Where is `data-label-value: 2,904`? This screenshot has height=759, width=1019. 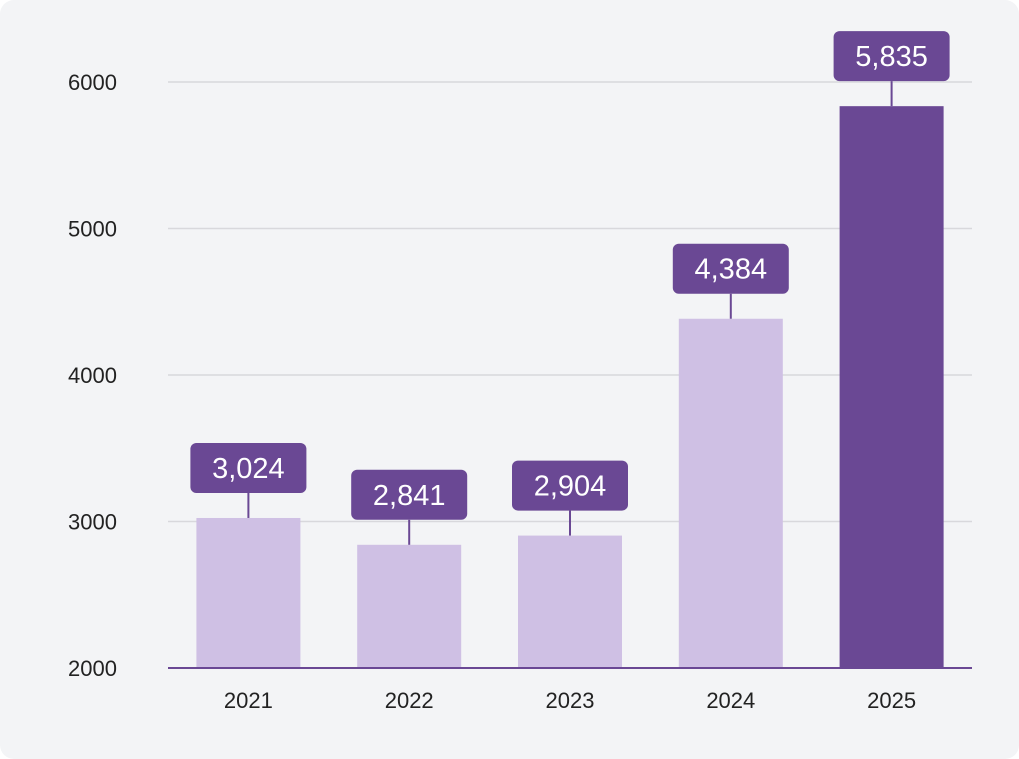
data-label-value: 2,904 is located at coordinates (570, 487).